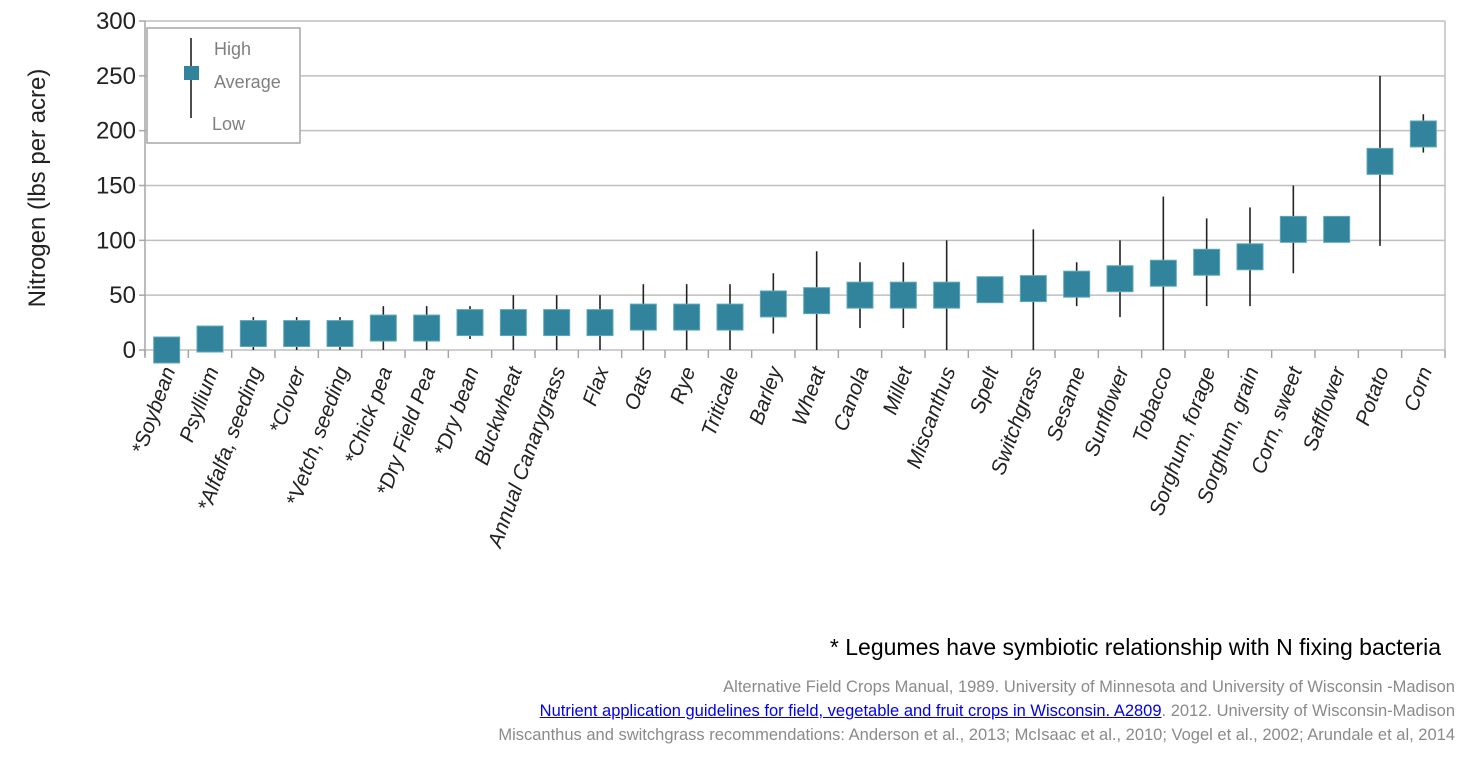 The height and width of the screenshot is (764, 1479). I want to click on x-tick-label: Corn, so click(1418, 389).